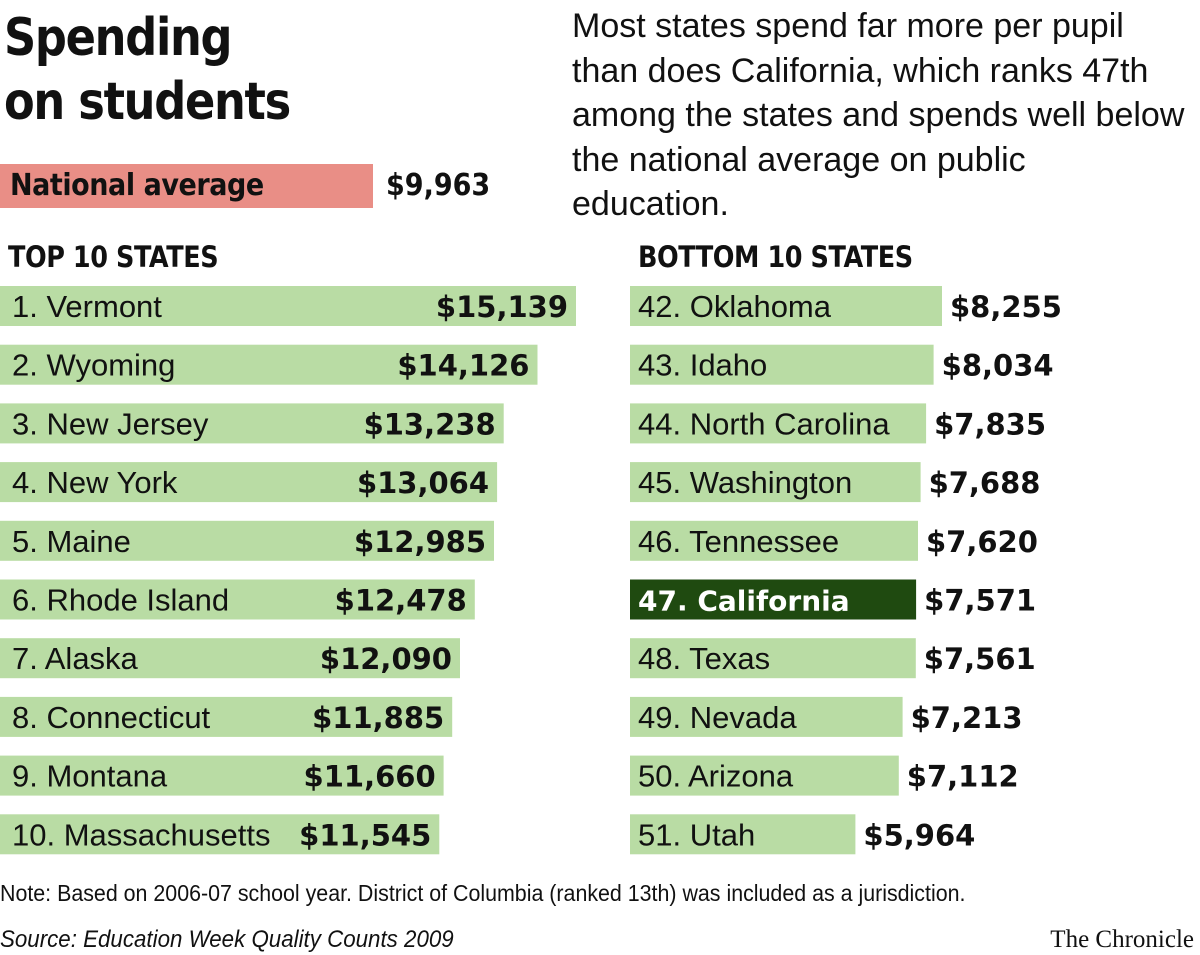  What do you see at coordinates (438, 185) in the screenshot?
I see `national-average-value: $9,963` at bounding box center [438, 185].